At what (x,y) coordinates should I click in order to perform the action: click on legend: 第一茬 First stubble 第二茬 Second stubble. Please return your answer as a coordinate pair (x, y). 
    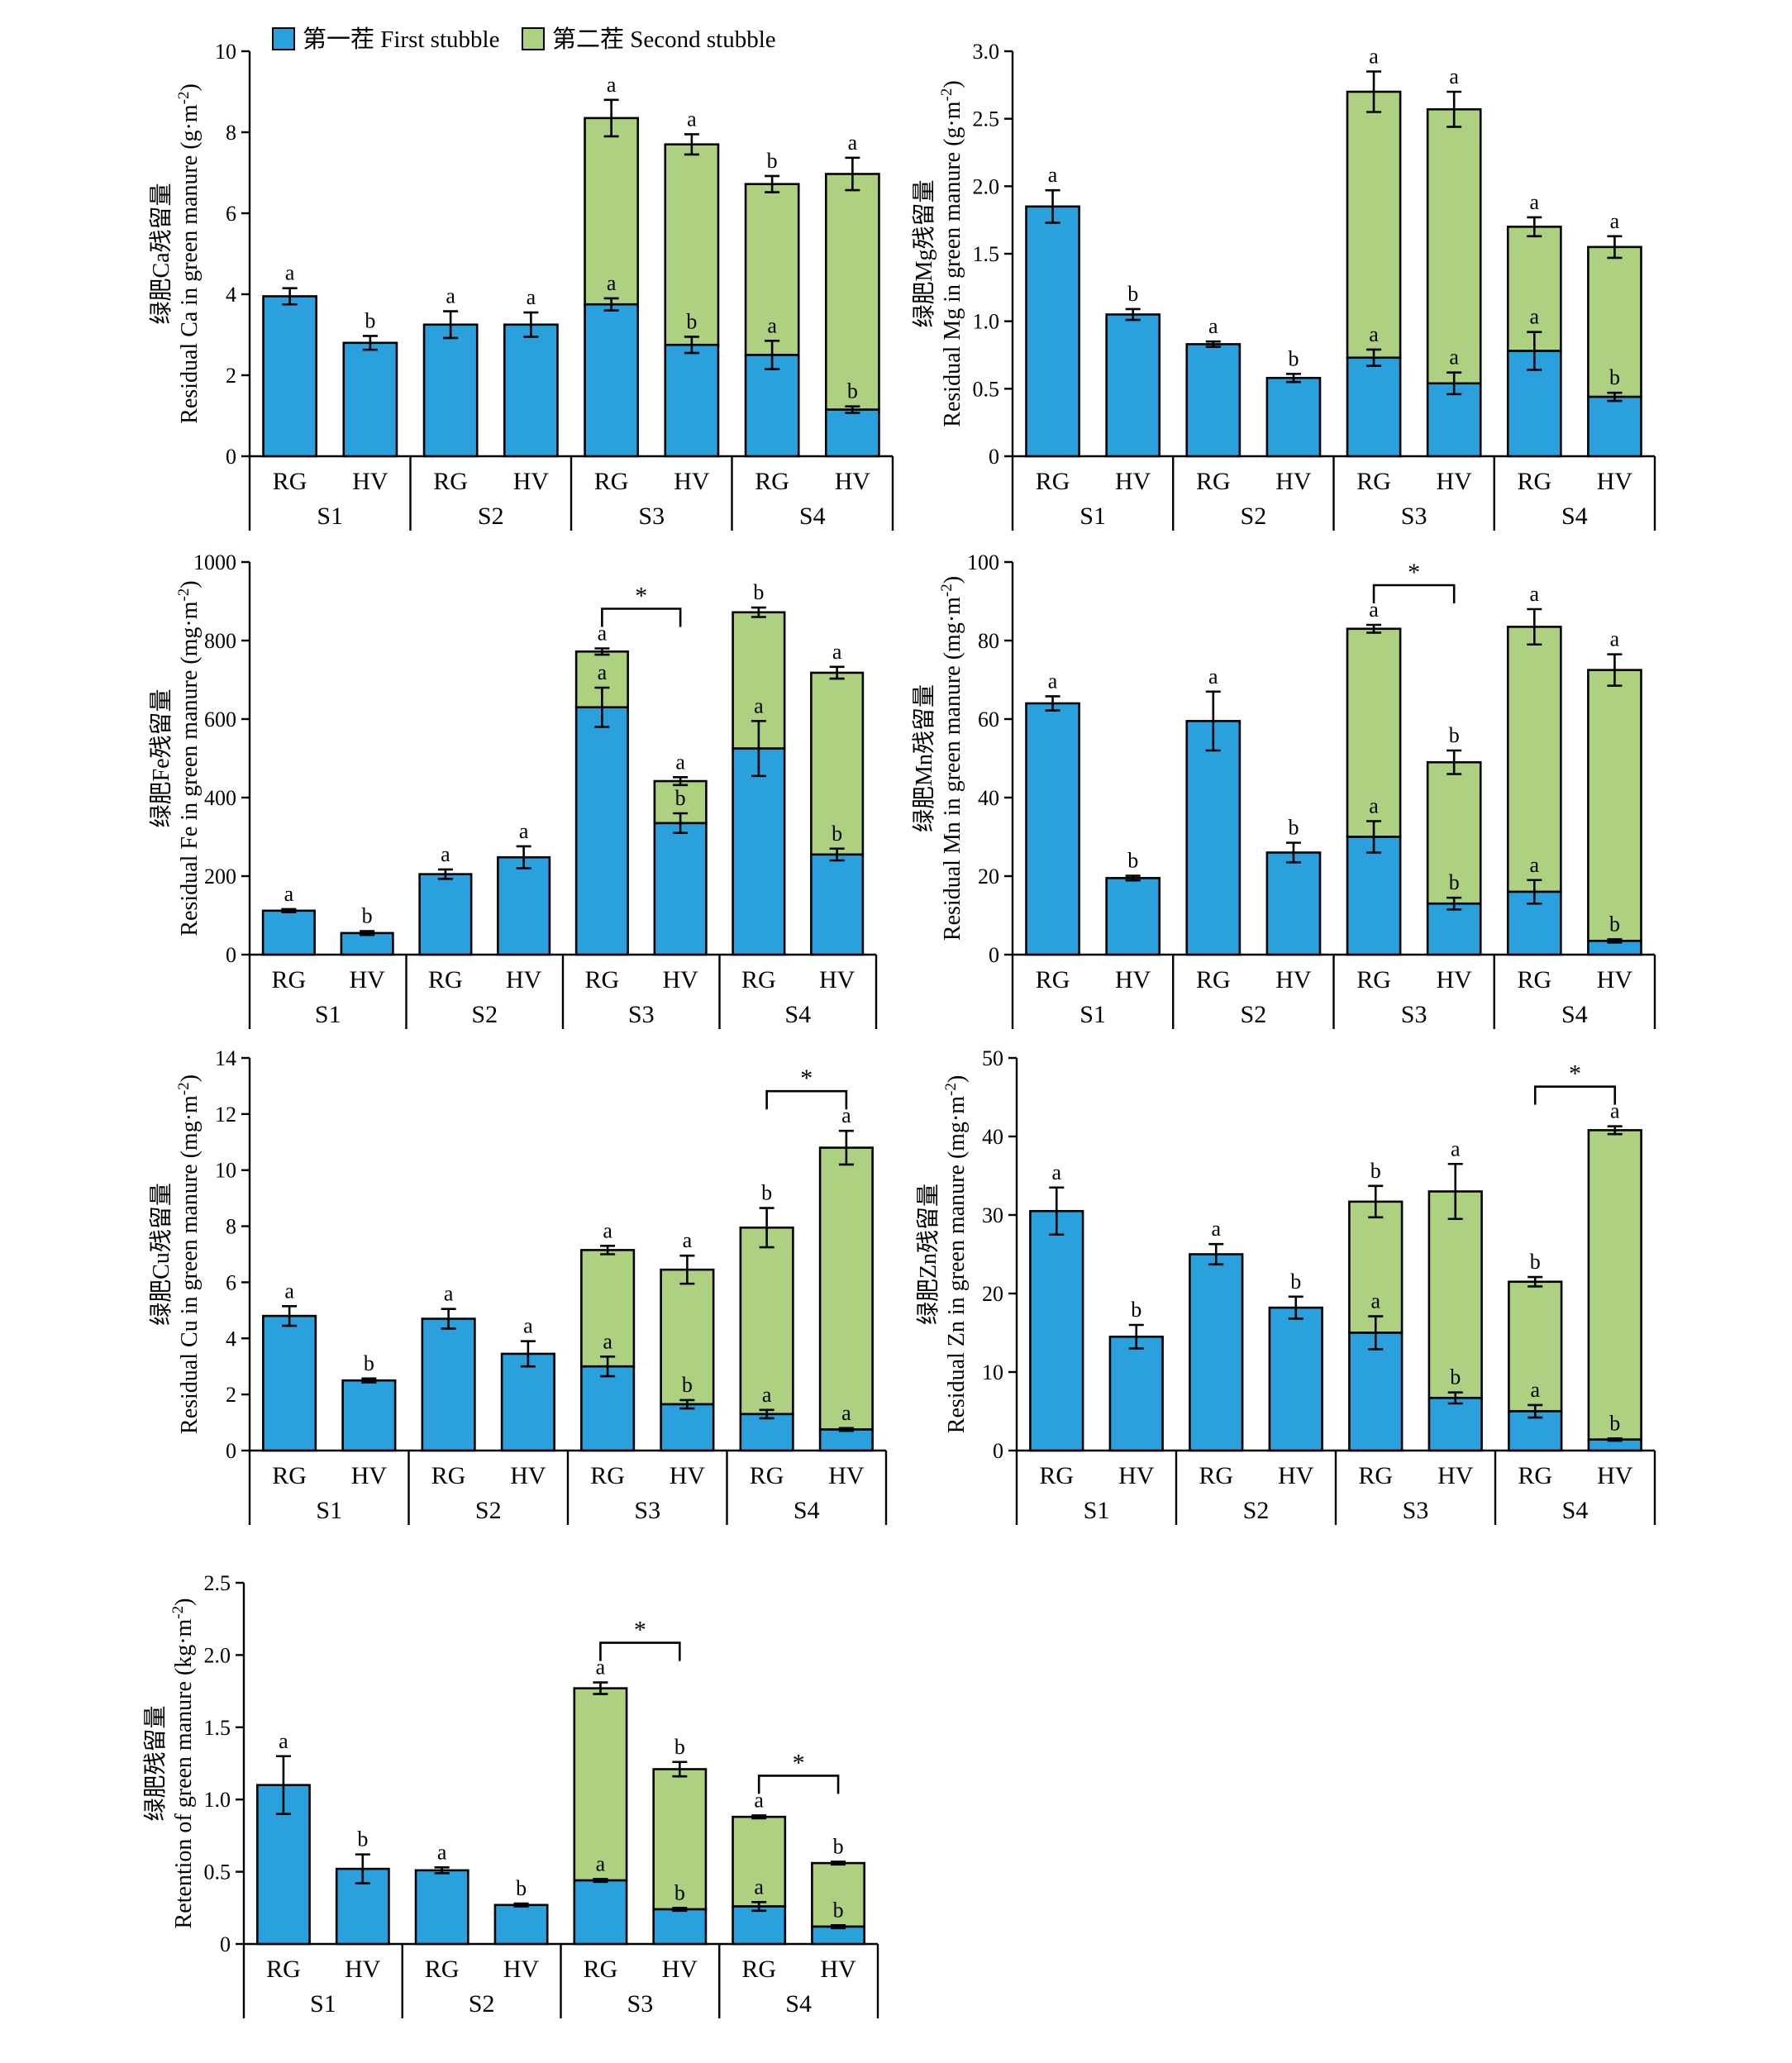
    Looking at the image, I should click on (524, 39).